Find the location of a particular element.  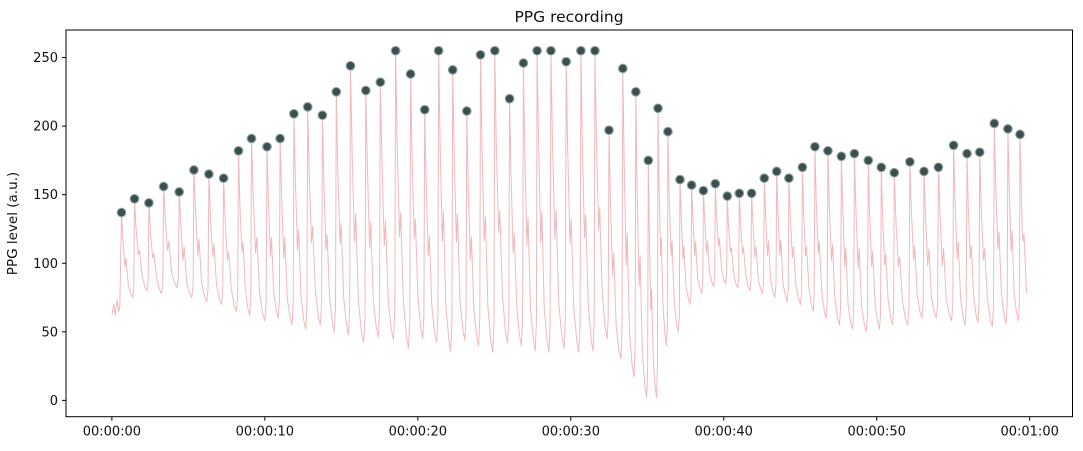

y-tick-label: 0 is located at coordinates (54, 401).